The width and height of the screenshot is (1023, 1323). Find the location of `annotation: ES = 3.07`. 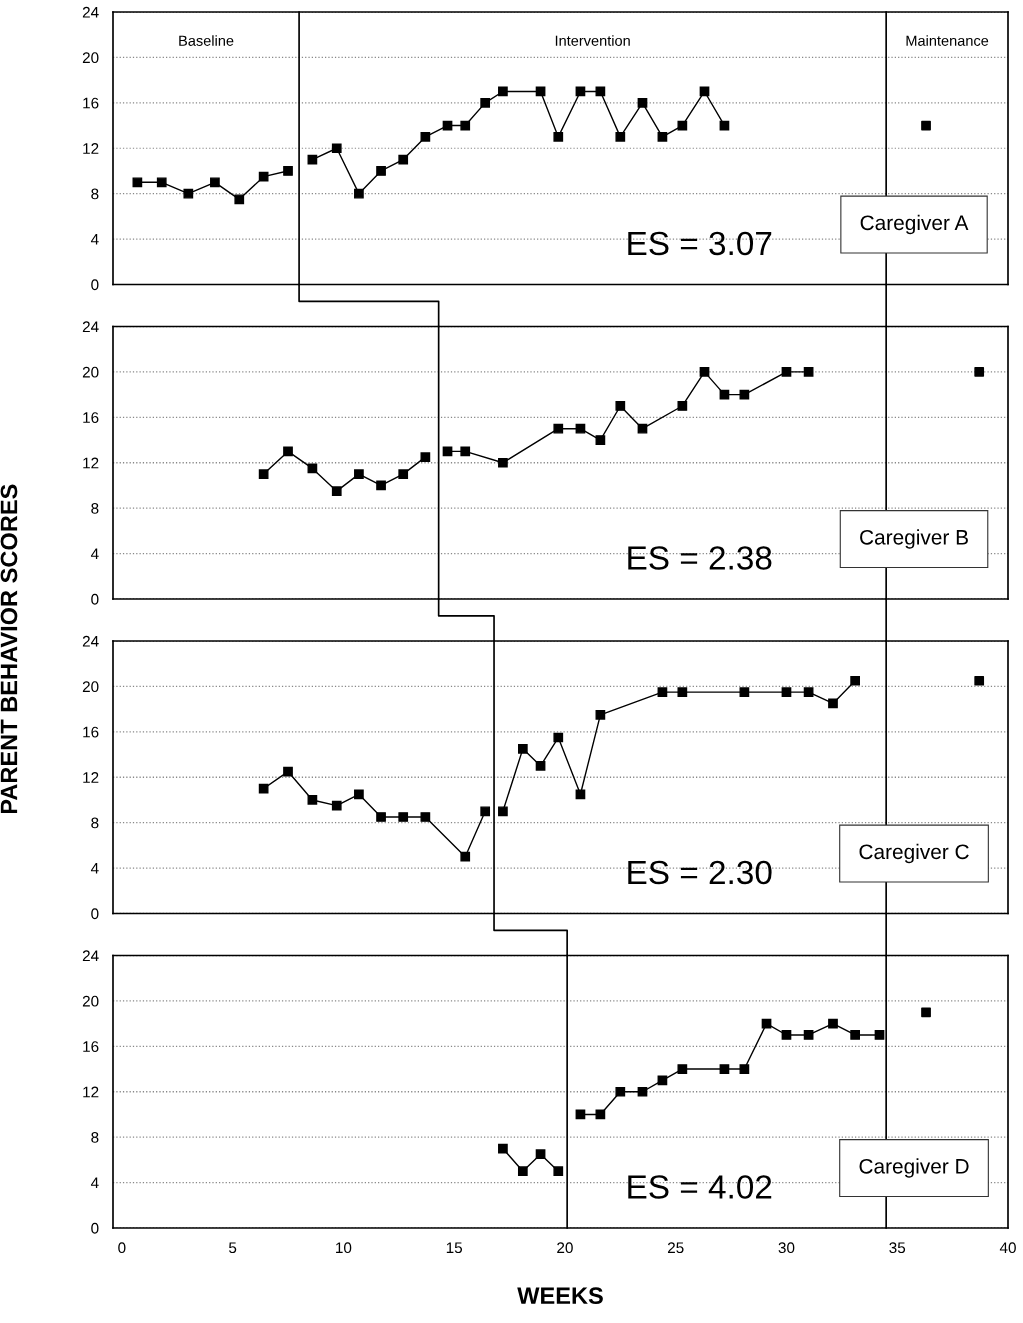

annotation: ES = 3.07 is located at coordinates (700, 243).